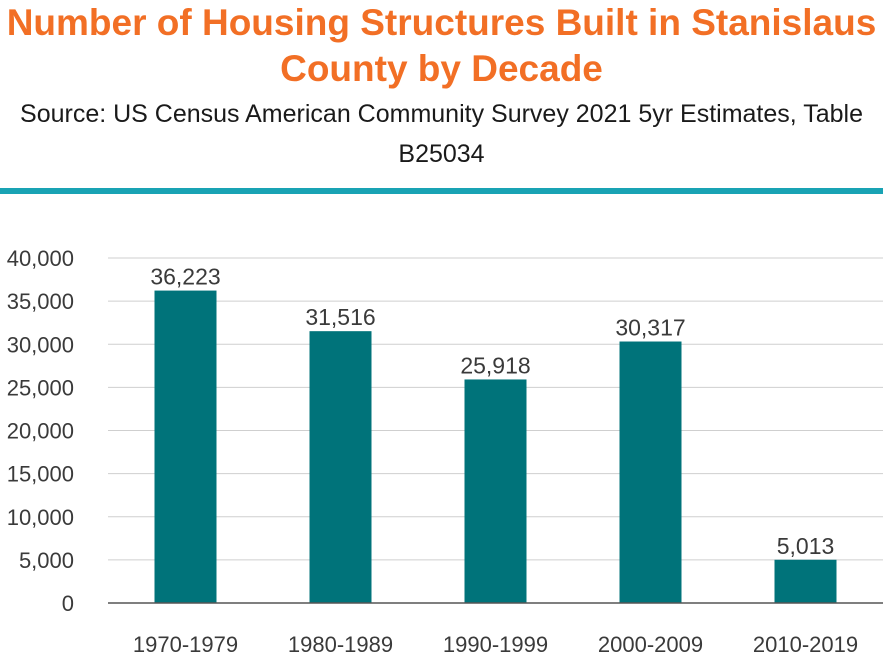  Describe the element at coordinates (185, 644) in the screenshot. I see `x-tick-label: 1970-1979` at that location.